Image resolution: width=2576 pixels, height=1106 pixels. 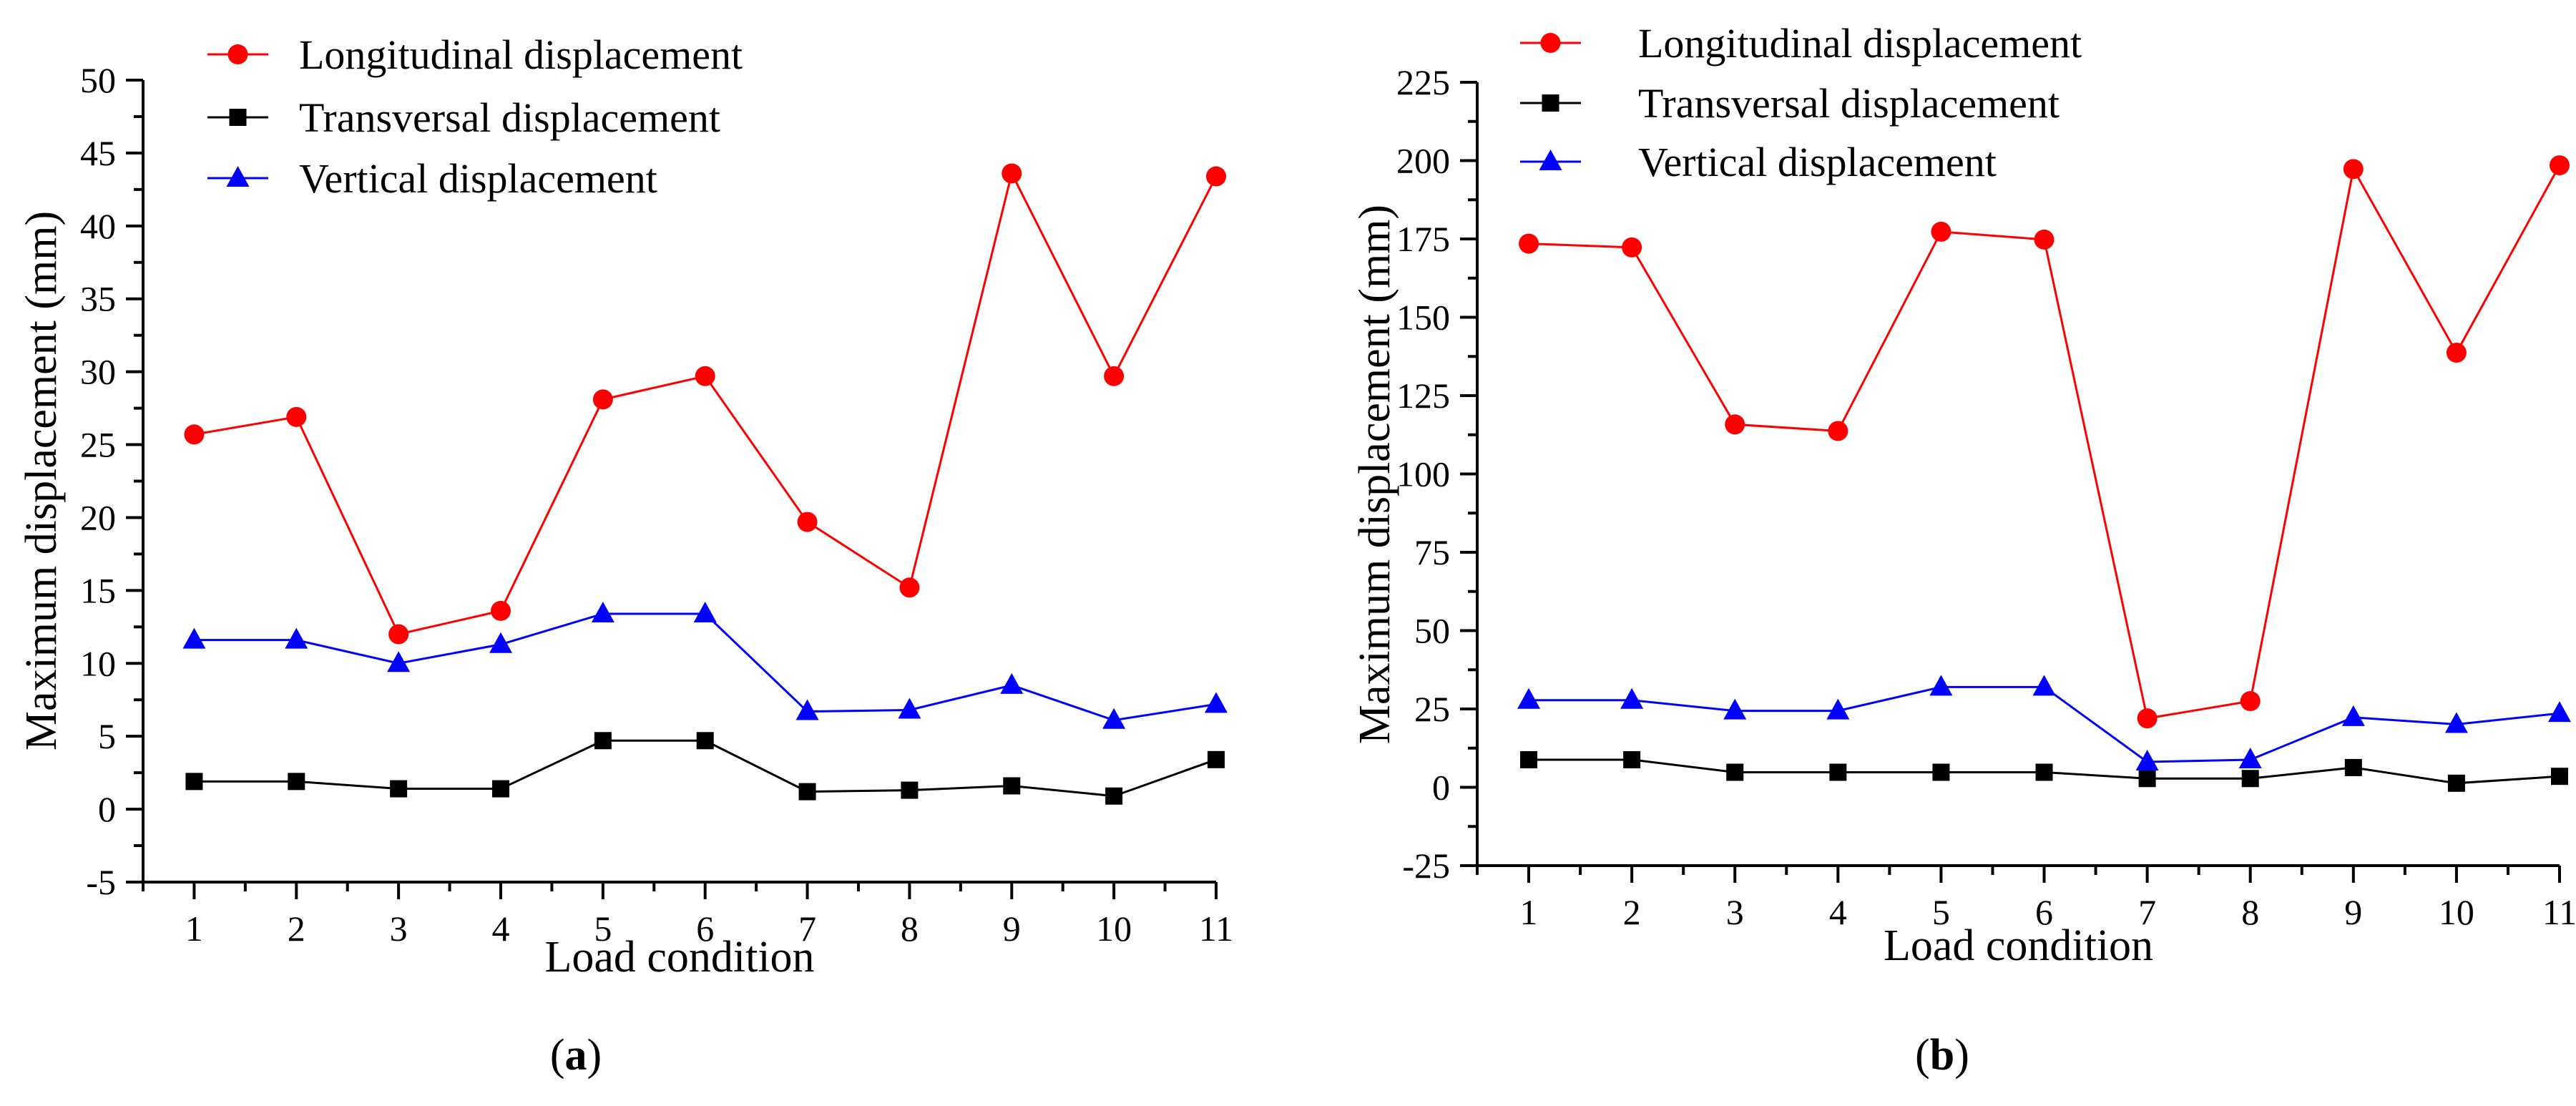 What do you see at coordinates (1423, 474) in the screenshot?
I see `y-tick-label: 100` at bounding box center [1423, 474].